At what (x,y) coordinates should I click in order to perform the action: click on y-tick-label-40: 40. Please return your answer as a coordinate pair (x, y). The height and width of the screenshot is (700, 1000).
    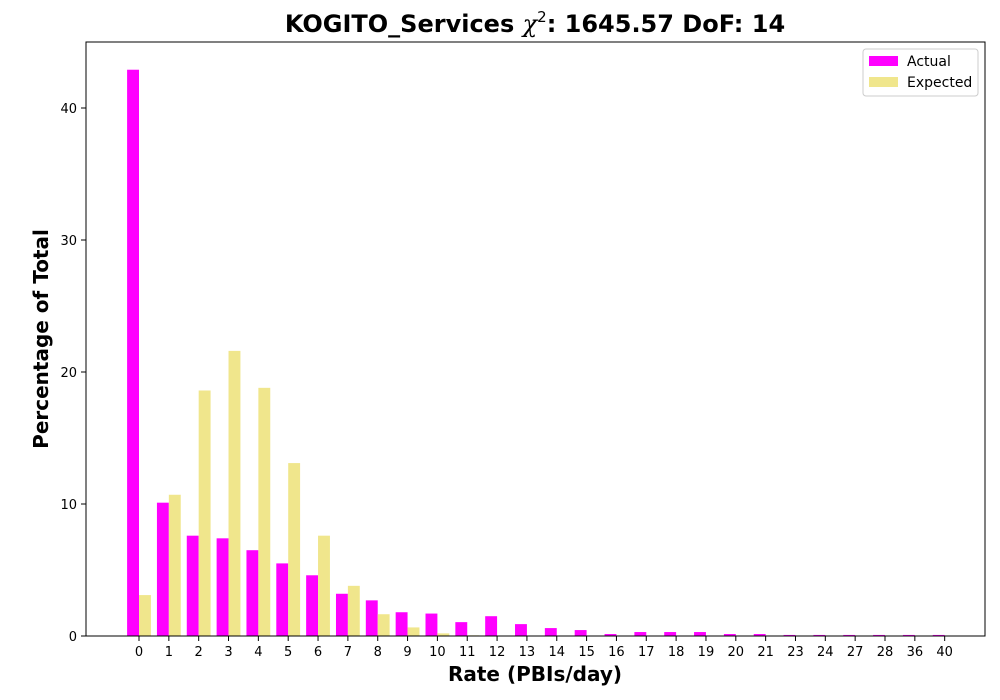
    Looking at the image, I should click on (68, 109).